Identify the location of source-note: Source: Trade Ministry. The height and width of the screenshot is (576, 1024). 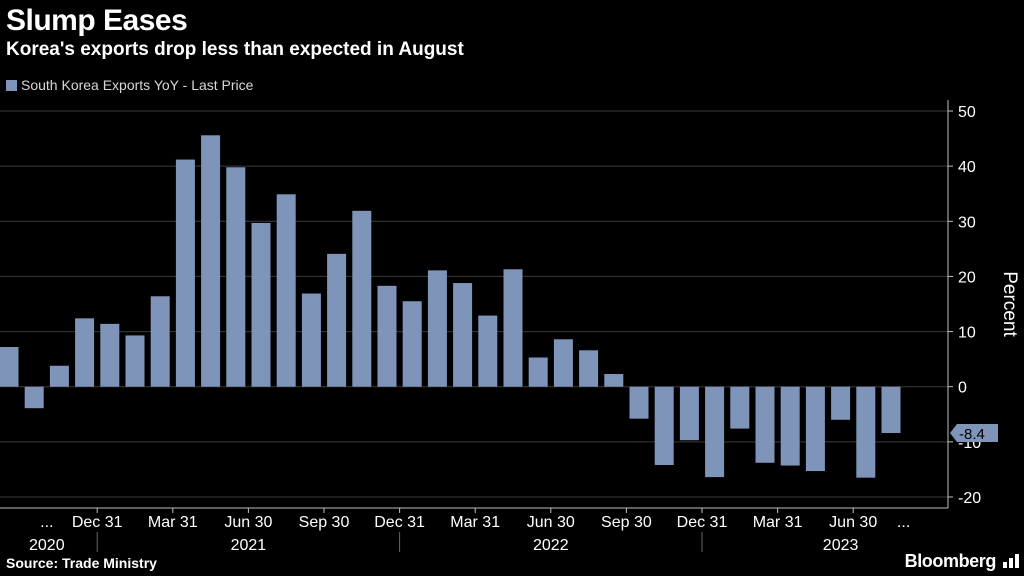
(81, 563).